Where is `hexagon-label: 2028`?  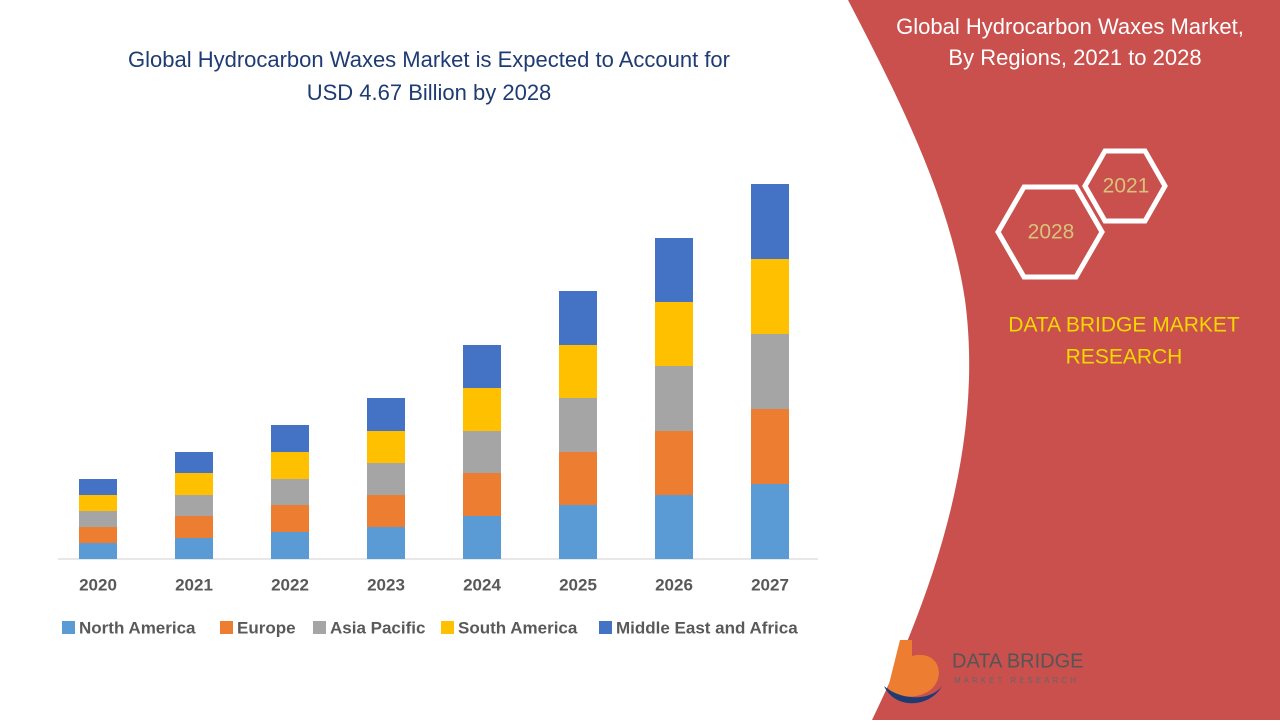 hexagon-label: 2028 is located at coordinates (1051, 232).